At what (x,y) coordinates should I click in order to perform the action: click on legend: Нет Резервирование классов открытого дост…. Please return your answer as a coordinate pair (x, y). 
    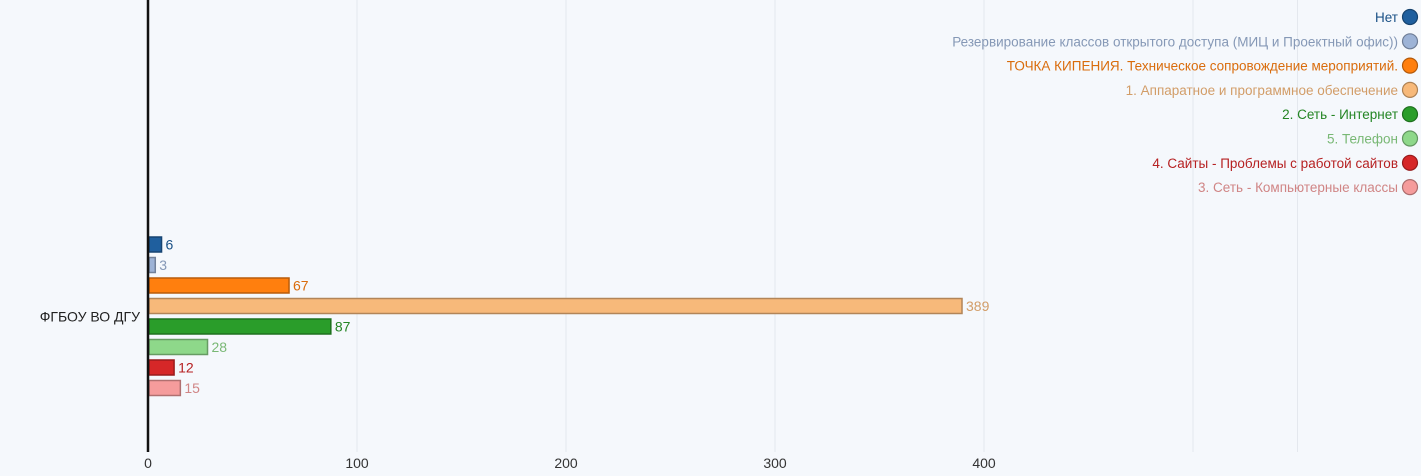
    Looking at the image, I should click on (1185, 102).